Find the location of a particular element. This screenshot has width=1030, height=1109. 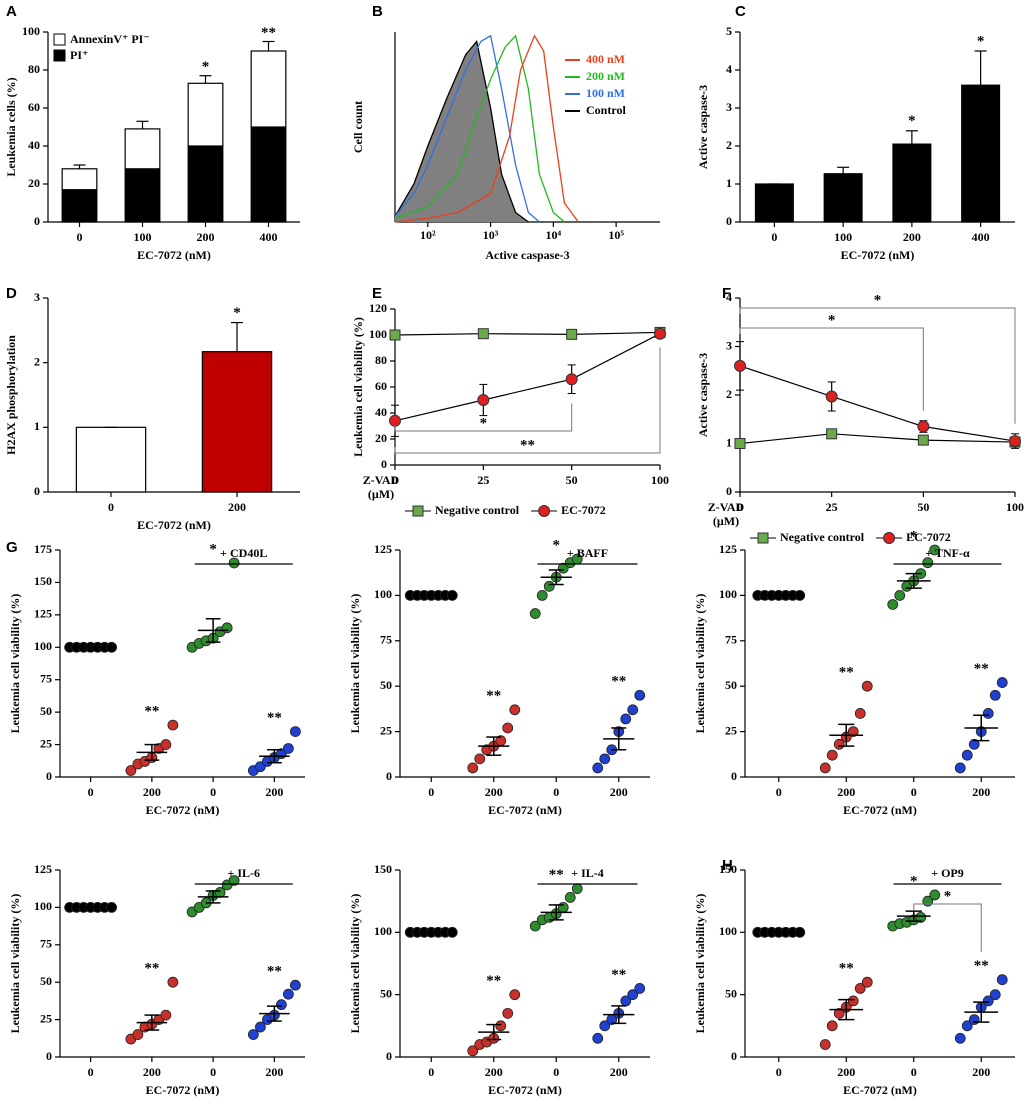

x-tick-label: 10² is located at coordinates (428, 235).